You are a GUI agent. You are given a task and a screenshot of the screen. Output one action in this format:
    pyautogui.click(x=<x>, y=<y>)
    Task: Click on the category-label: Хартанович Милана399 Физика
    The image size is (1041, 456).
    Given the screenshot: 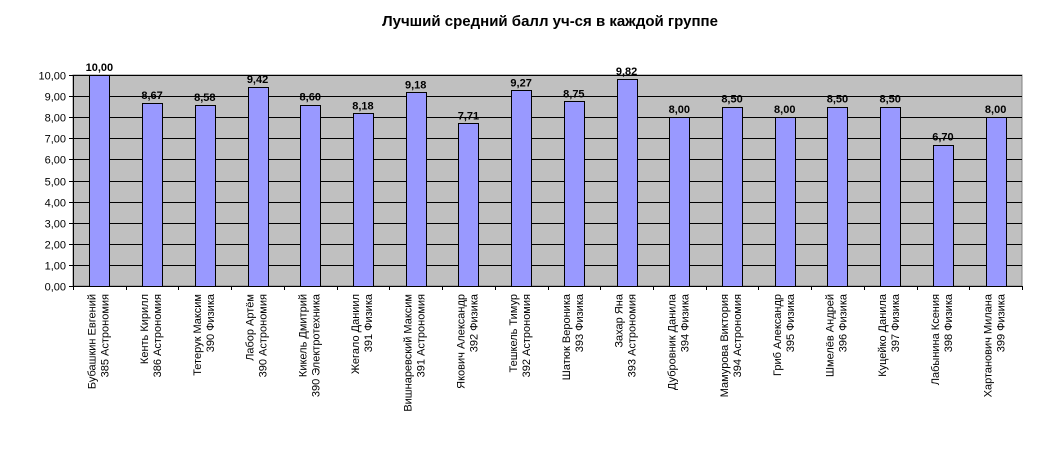 What is the action you would take?
    pyautogui.click(x=995, y=345)
    